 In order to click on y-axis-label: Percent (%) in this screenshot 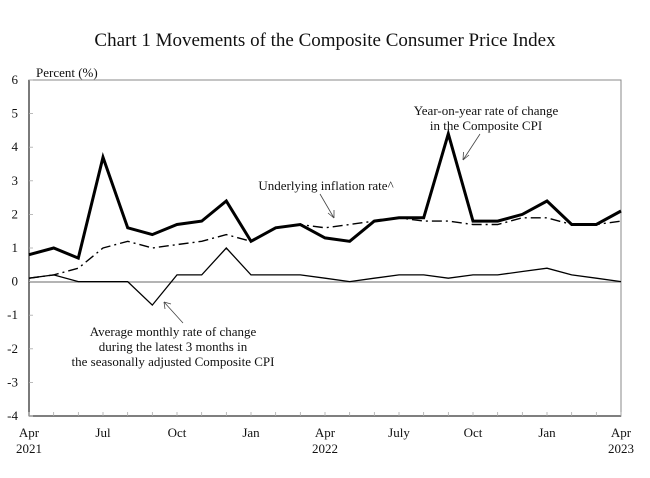, I will do `click(67, 72)`.